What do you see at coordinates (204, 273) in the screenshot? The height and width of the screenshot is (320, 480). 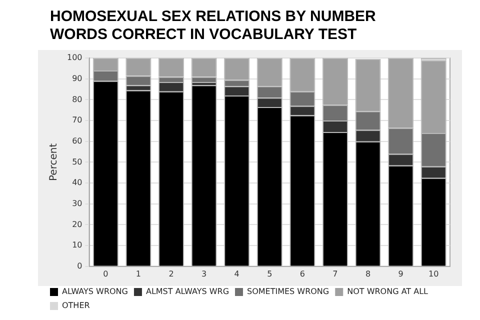 I see `x-tick-label: 3` at bounding box center [204, 273].